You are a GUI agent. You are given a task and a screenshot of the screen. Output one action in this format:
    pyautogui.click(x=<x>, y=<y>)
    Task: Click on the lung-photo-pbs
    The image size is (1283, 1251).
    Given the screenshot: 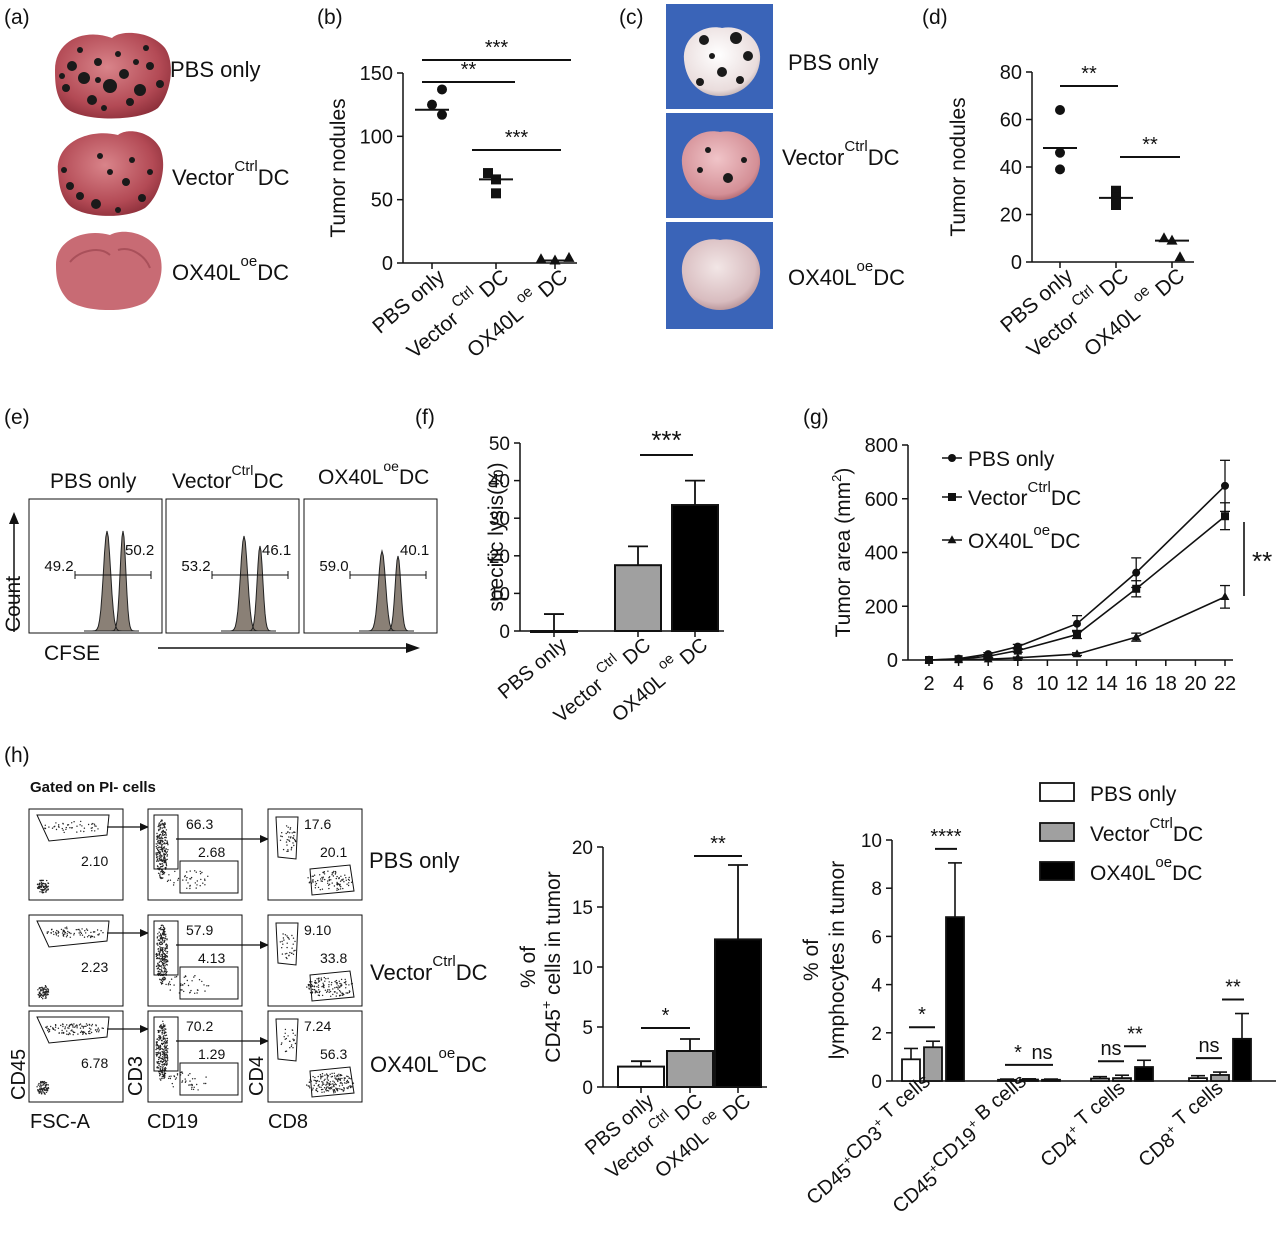 What is the action you would take?
    pyautogui.click(x=113, y=75)
    